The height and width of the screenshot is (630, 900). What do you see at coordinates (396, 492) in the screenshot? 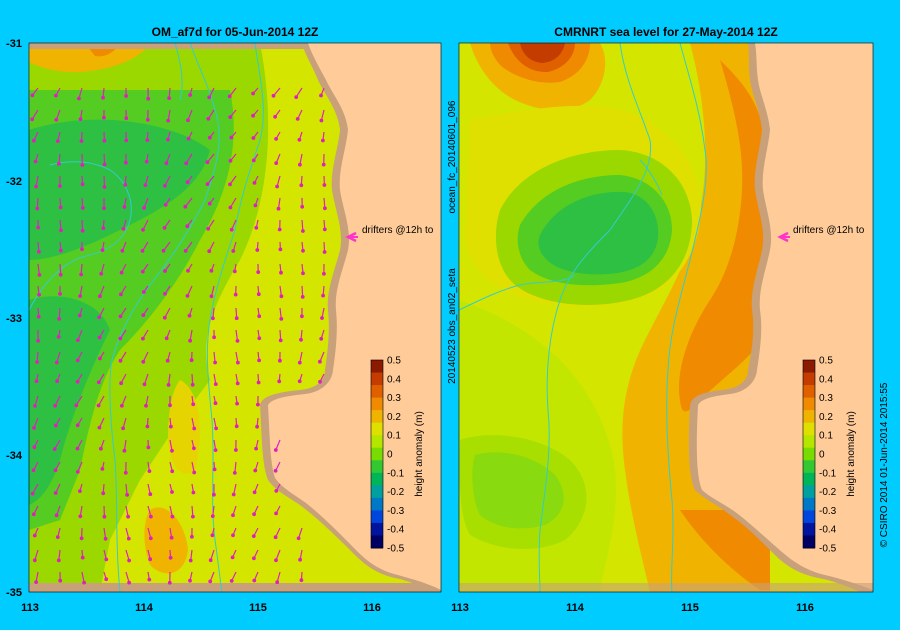
I see `colorbar-tick-label: -0.2` at bounding box center [396, 492].